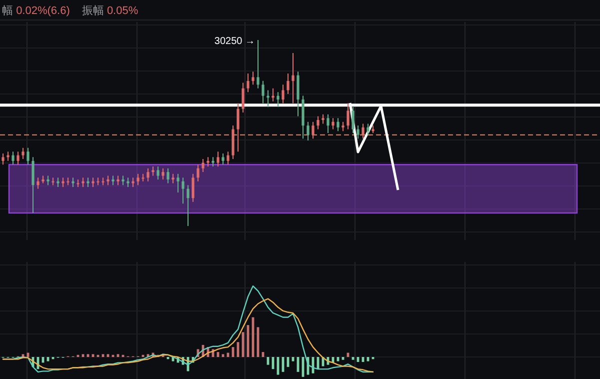  I want to click on text: 幅 0.02%(6.6), so click(36, 11).